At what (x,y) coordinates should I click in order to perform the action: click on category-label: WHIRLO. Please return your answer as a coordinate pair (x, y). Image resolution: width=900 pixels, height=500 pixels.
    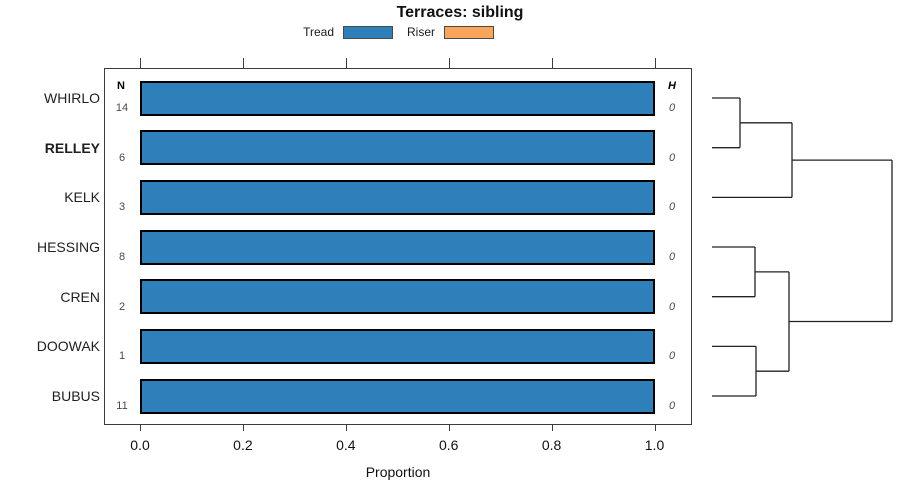
    Looking at the image, I should click on (72, 98).